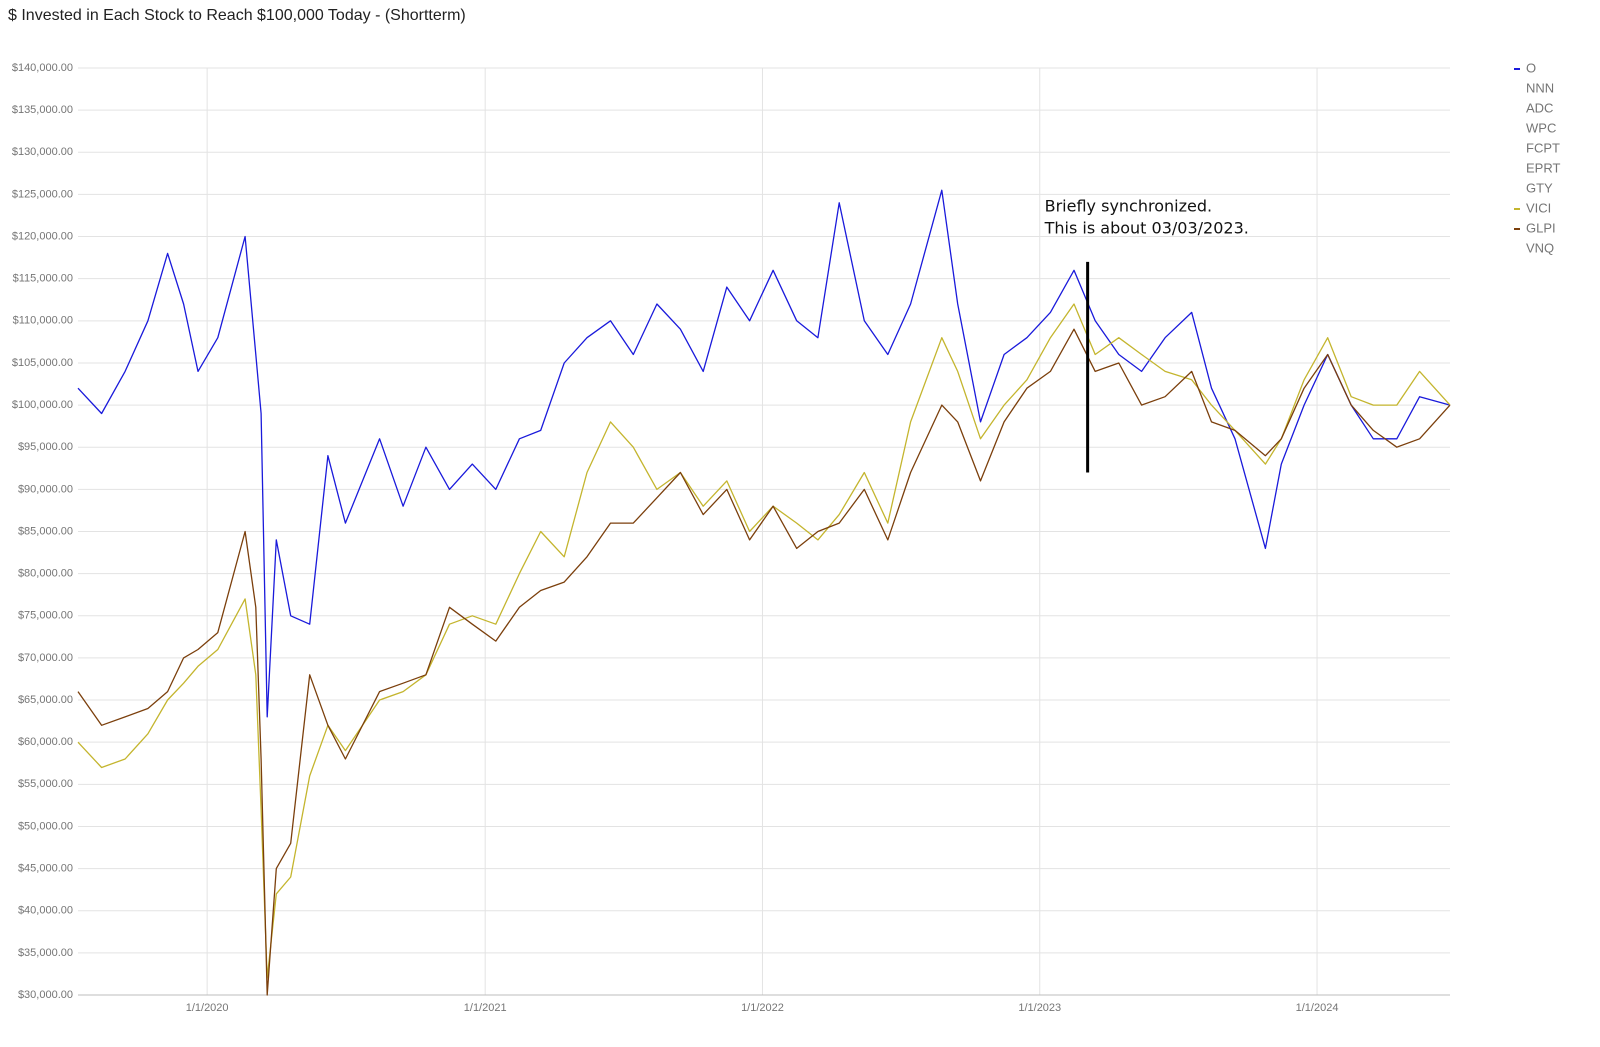 The image size is (1600, 1047). I want to click on legend-label: NNN, so click(1540, 87).